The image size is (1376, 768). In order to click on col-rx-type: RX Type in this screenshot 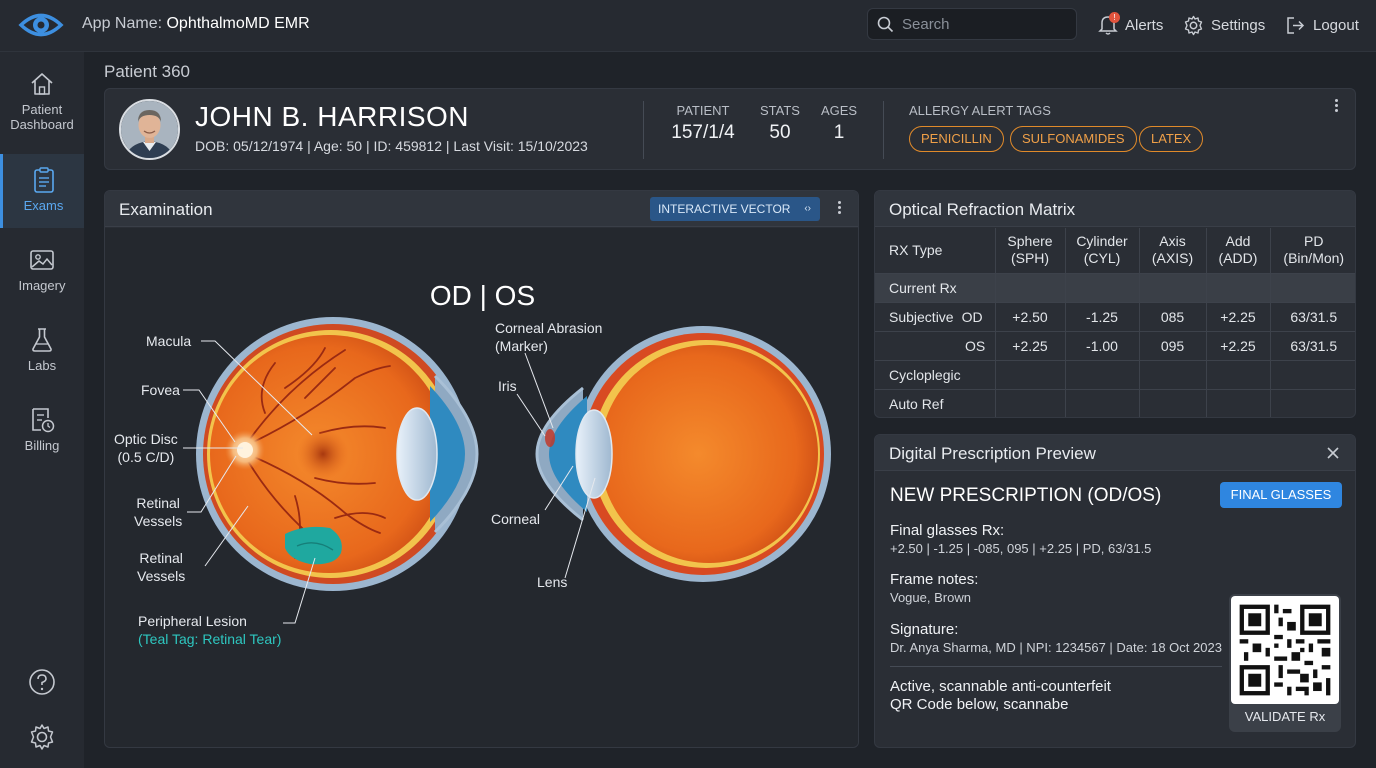, I will do `click(935, 251)`.